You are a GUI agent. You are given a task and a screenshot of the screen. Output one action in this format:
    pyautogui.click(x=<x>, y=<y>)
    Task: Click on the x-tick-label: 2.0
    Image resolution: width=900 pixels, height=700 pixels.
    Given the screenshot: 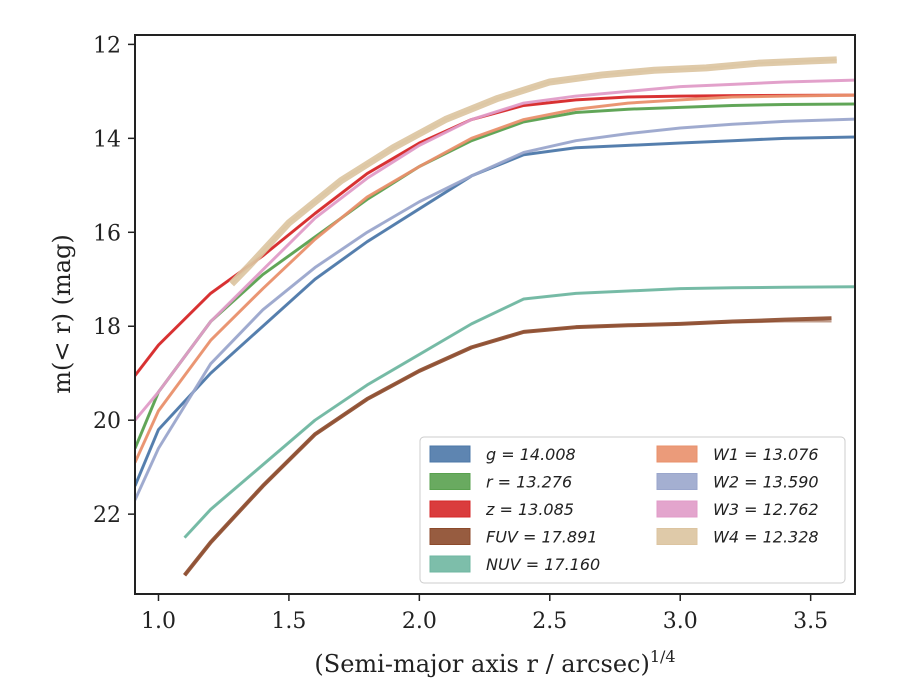 What is the action you would take?
    pyautogui.click(x=419, y=621)
    